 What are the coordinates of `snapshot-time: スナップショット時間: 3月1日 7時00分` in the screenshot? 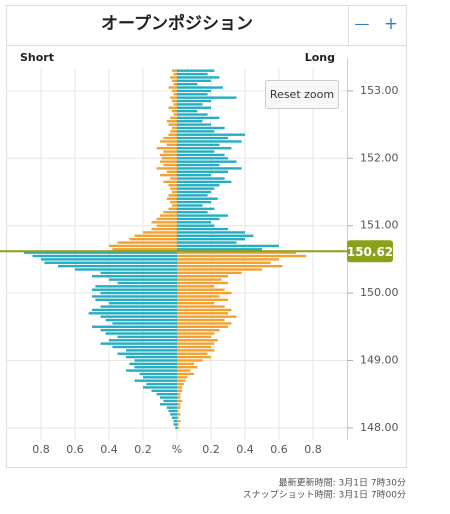 It's located at (324, 495).